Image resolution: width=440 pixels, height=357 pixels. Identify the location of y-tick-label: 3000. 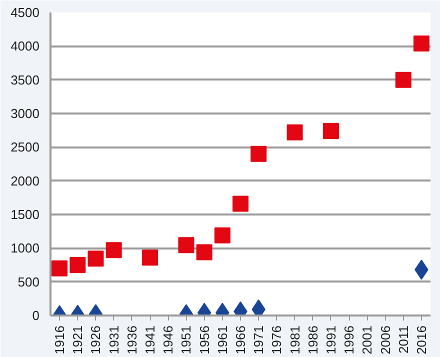
(25, 113).